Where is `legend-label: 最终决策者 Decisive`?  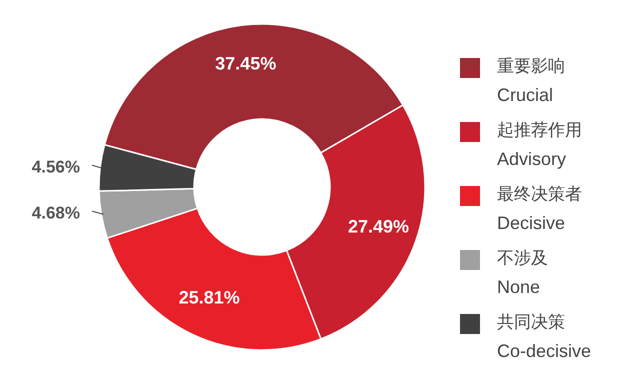
legend-label: 最终决策者 Decisive is located at coordinates (539, 208).